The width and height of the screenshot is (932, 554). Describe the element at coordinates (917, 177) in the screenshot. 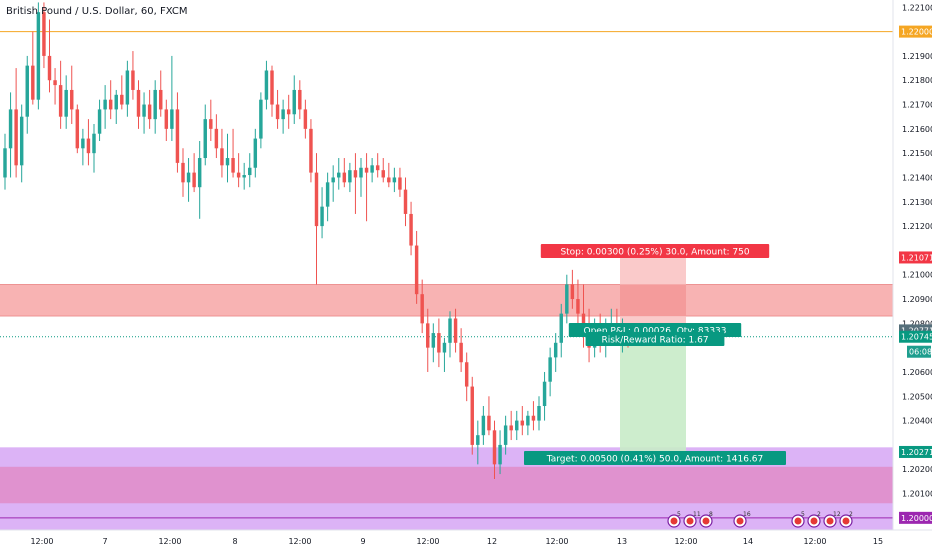

I see `price-tick-label: 1.21400` at that location.